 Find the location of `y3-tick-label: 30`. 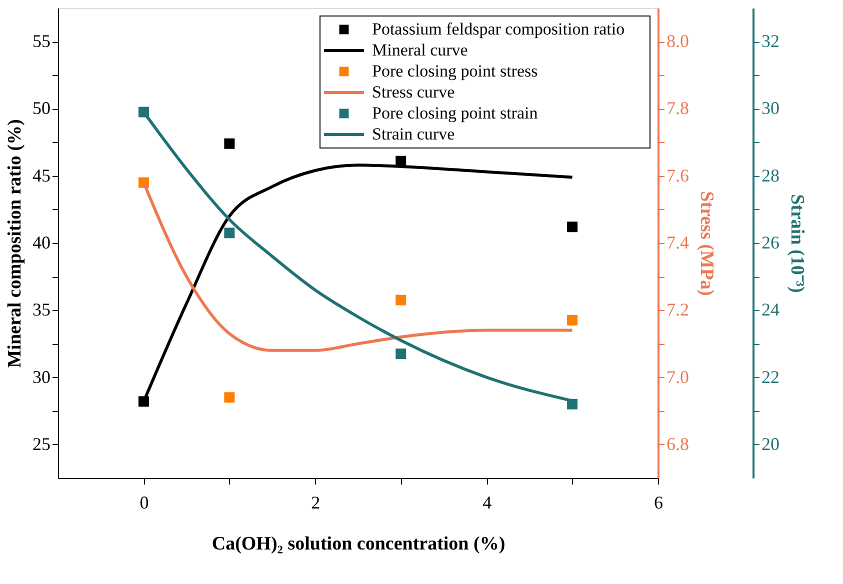

y3-tick-label: 30 is located at coordinates (771, 108).